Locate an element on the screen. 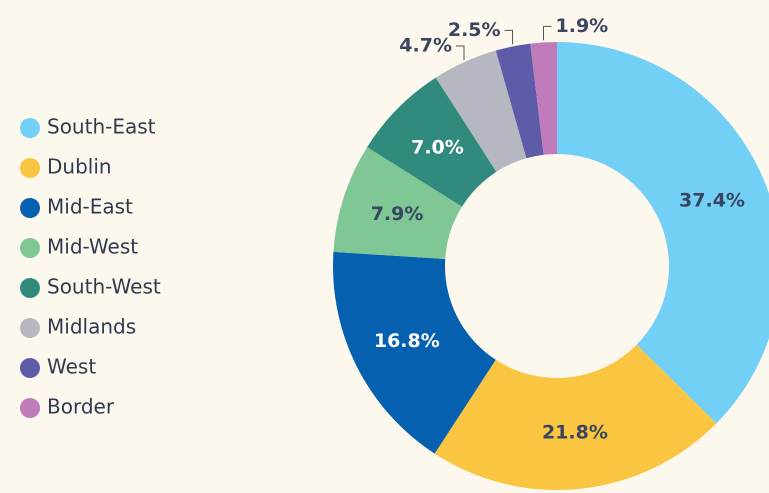 The height and width of the screenshot is (493, 769). data-label: 7.0% is located at coordinates (437, 147).